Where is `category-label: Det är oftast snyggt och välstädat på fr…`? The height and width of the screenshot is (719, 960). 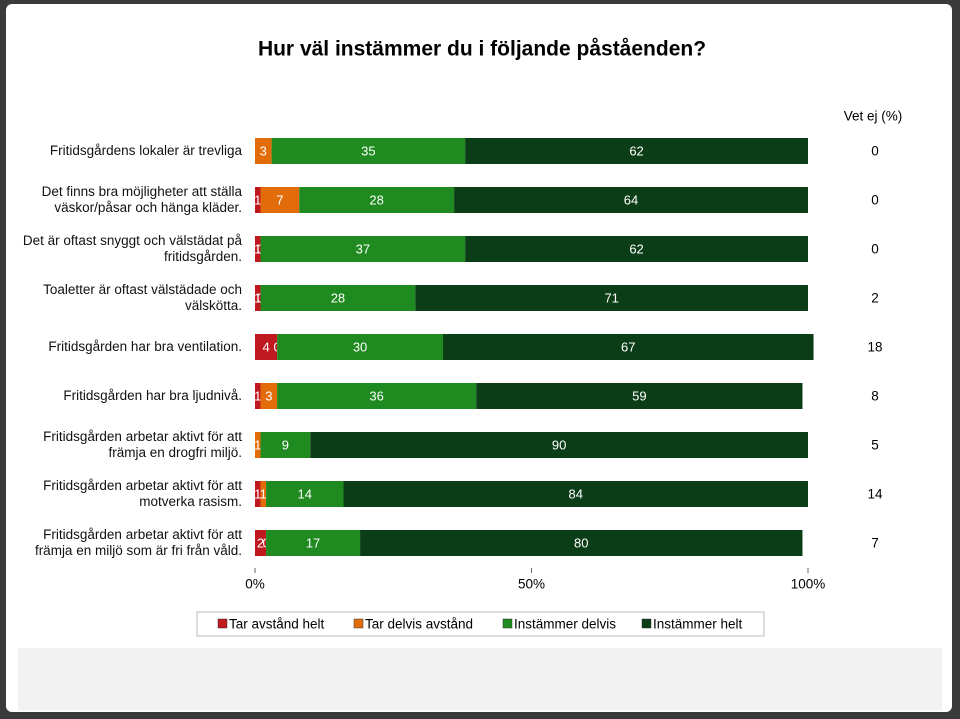
category-label: Det är oftast snyggt och välstädat på fr… is located at coordinates (132, 248).